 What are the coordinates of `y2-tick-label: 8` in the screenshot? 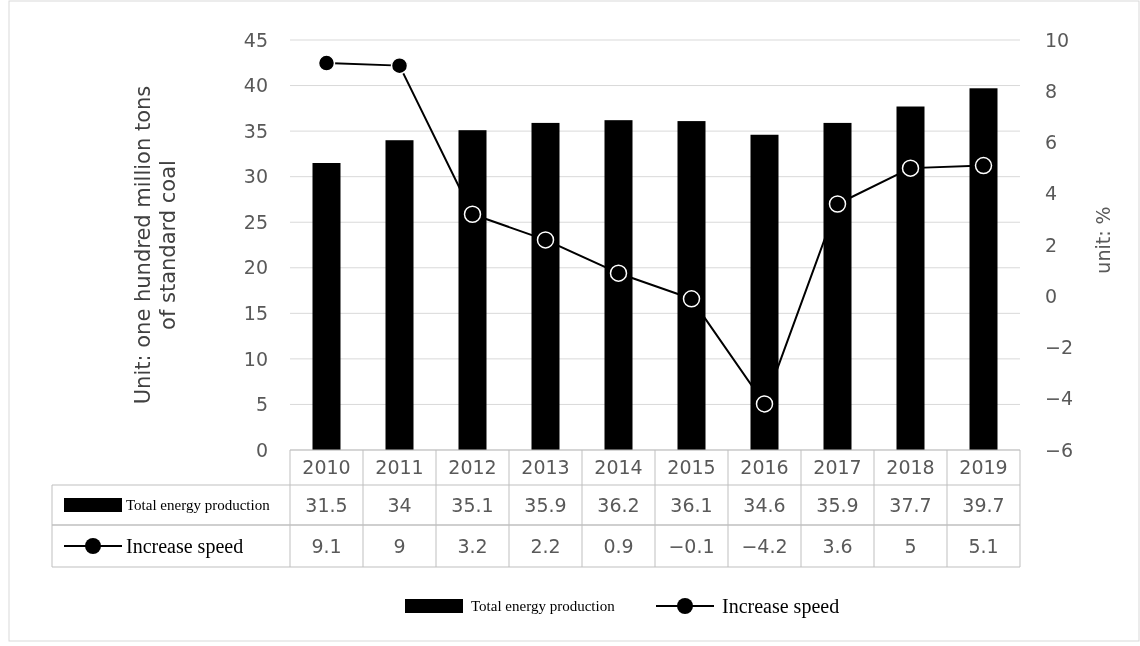 It's located at (1051, 90).